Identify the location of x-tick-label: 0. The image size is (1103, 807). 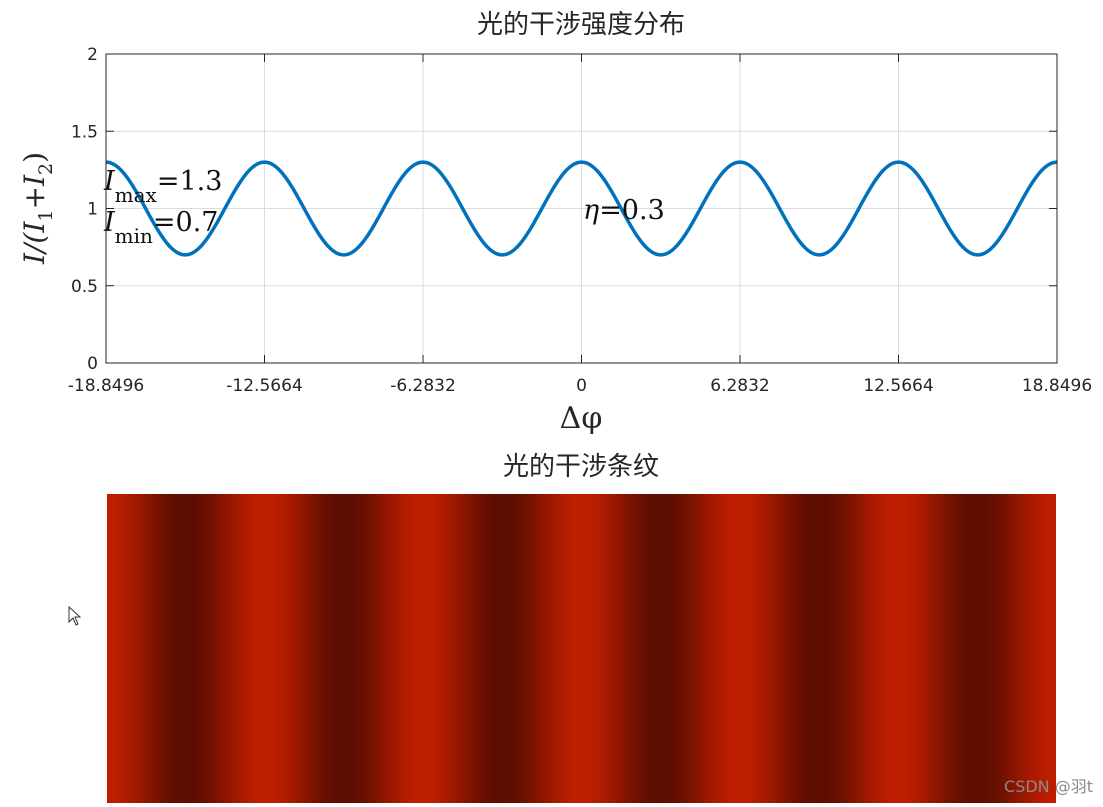
(581, 386).